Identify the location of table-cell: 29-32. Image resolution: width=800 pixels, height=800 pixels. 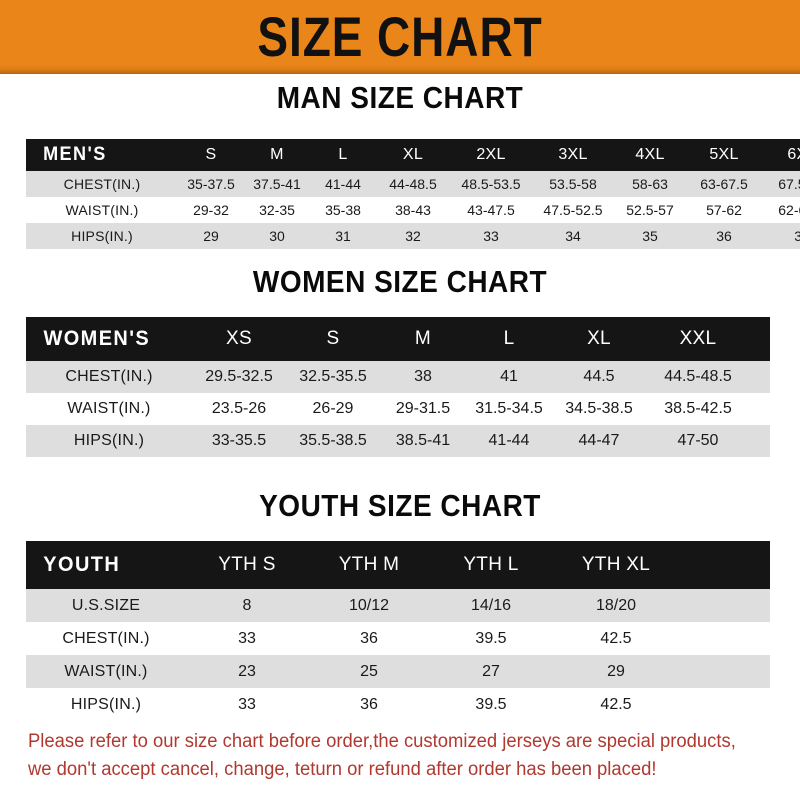
(211, 210).